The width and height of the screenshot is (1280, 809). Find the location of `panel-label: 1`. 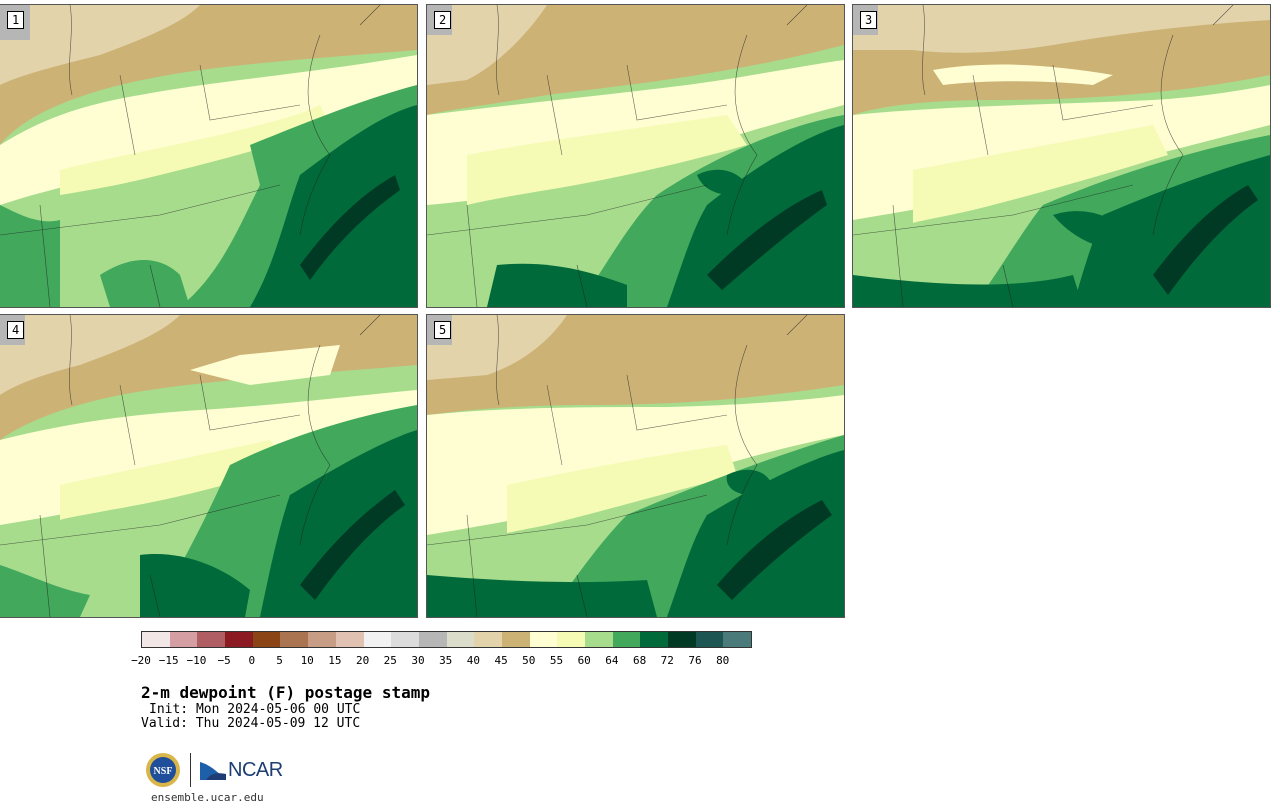

panel-label: 1 is located at coordinates (16, 20).